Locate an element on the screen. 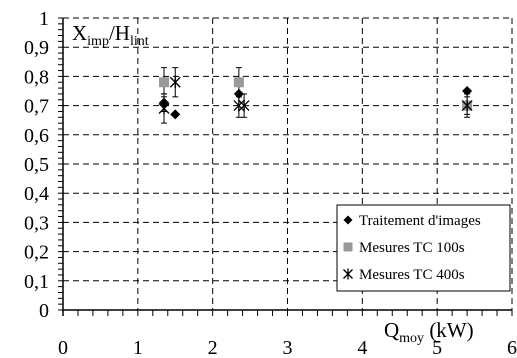 Image resolution: width=517 pixels, height=358 pixels. x-axis-label-text: Qmoy (kW) is located at coordinates (429, 332).